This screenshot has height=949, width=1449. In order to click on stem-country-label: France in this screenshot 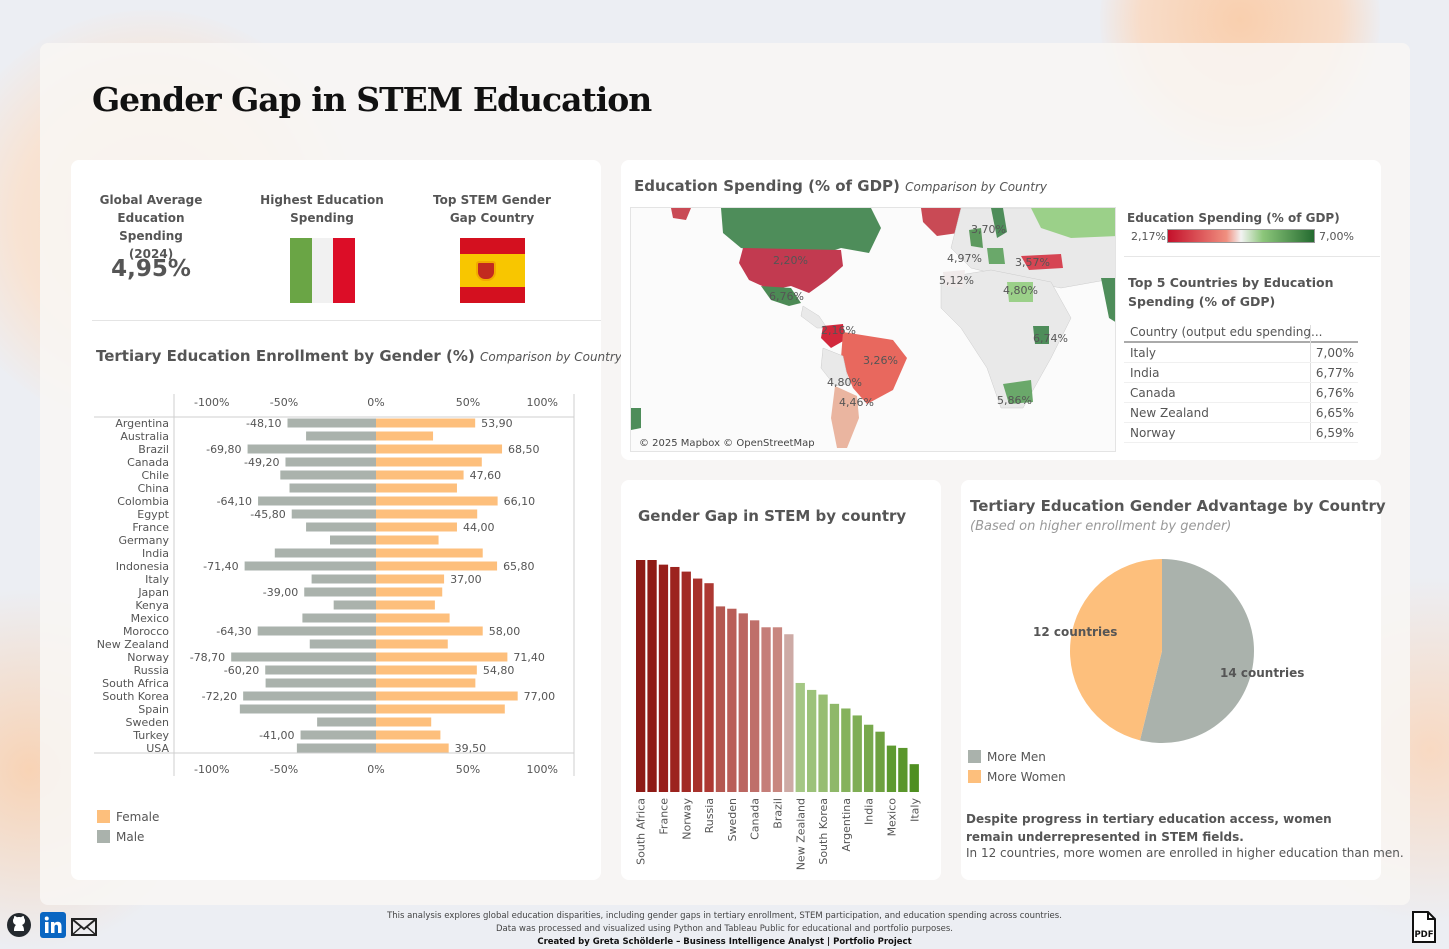, I will do `click(663, 816)`.